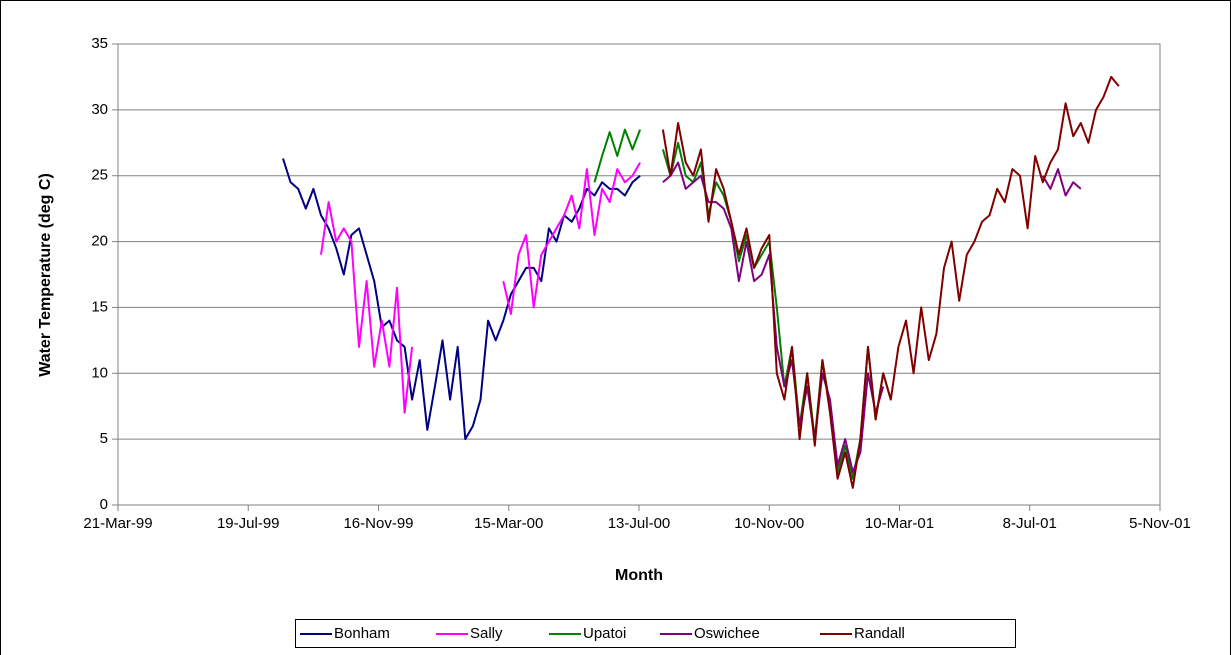  Describe the element at coordinates (727, 633) in the screenshot. I see `legend-label: Oswichee` at that location.